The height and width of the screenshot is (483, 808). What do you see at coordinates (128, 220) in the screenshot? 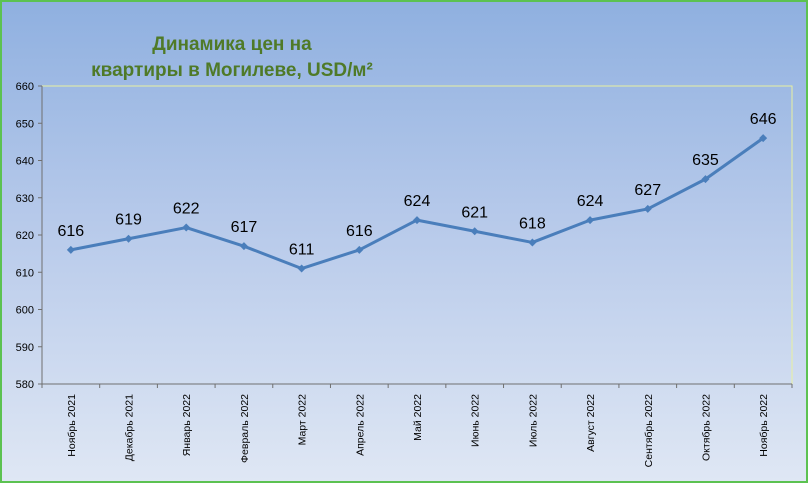
I see `data-label: 619` at bounding box center [128, 220].